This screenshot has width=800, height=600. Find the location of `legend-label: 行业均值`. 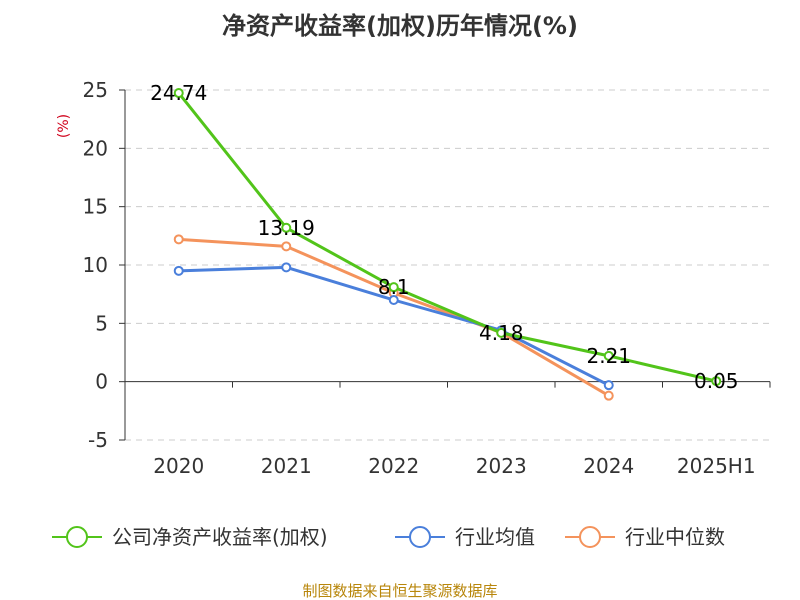

legend-label: 行业均值 is located at coordinates (495, 537).